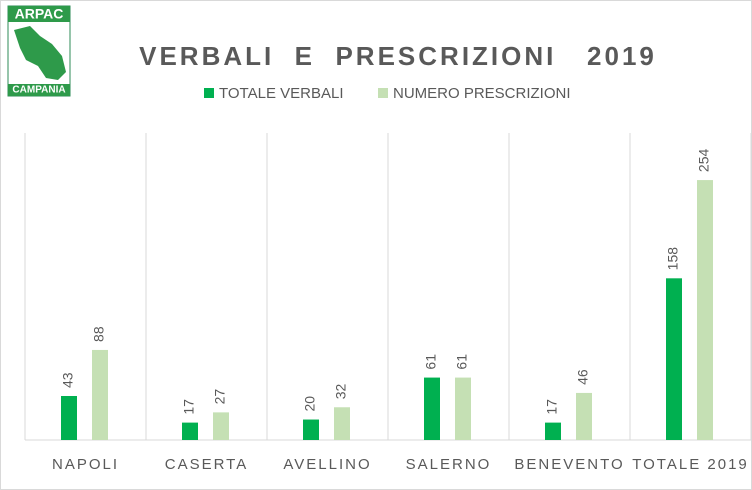 The image size is (752, 490). What do you see at coordinates (583, 377) in the screenshot?
I see `value-label: 46` at bounding box center [583, 377].